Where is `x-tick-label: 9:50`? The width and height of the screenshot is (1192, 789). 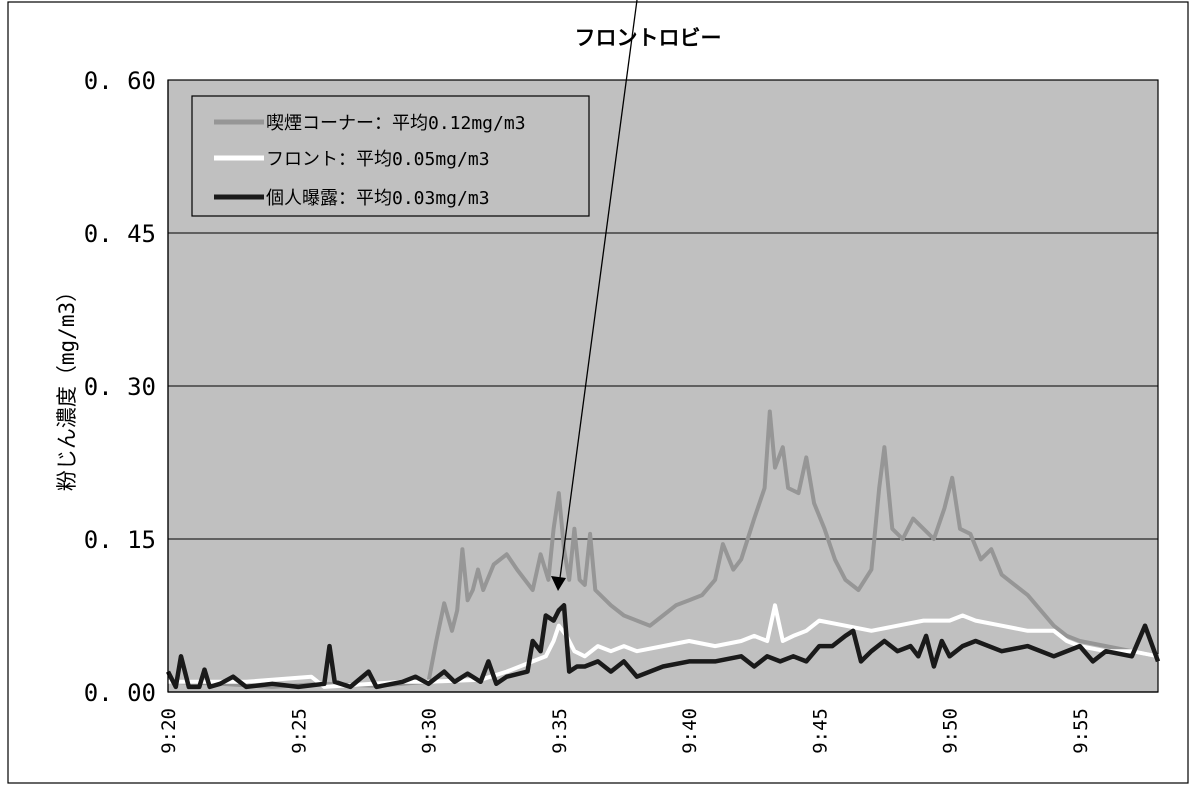 x-tick-label: 9:50 is located at coordinates (951, 731).